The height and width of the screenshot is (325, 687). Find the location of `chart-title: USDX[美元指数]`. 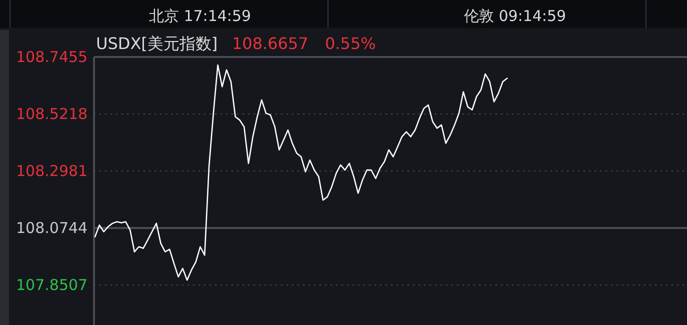

chart-title: USDX[美元指数] is located at coordinates (157, 43).